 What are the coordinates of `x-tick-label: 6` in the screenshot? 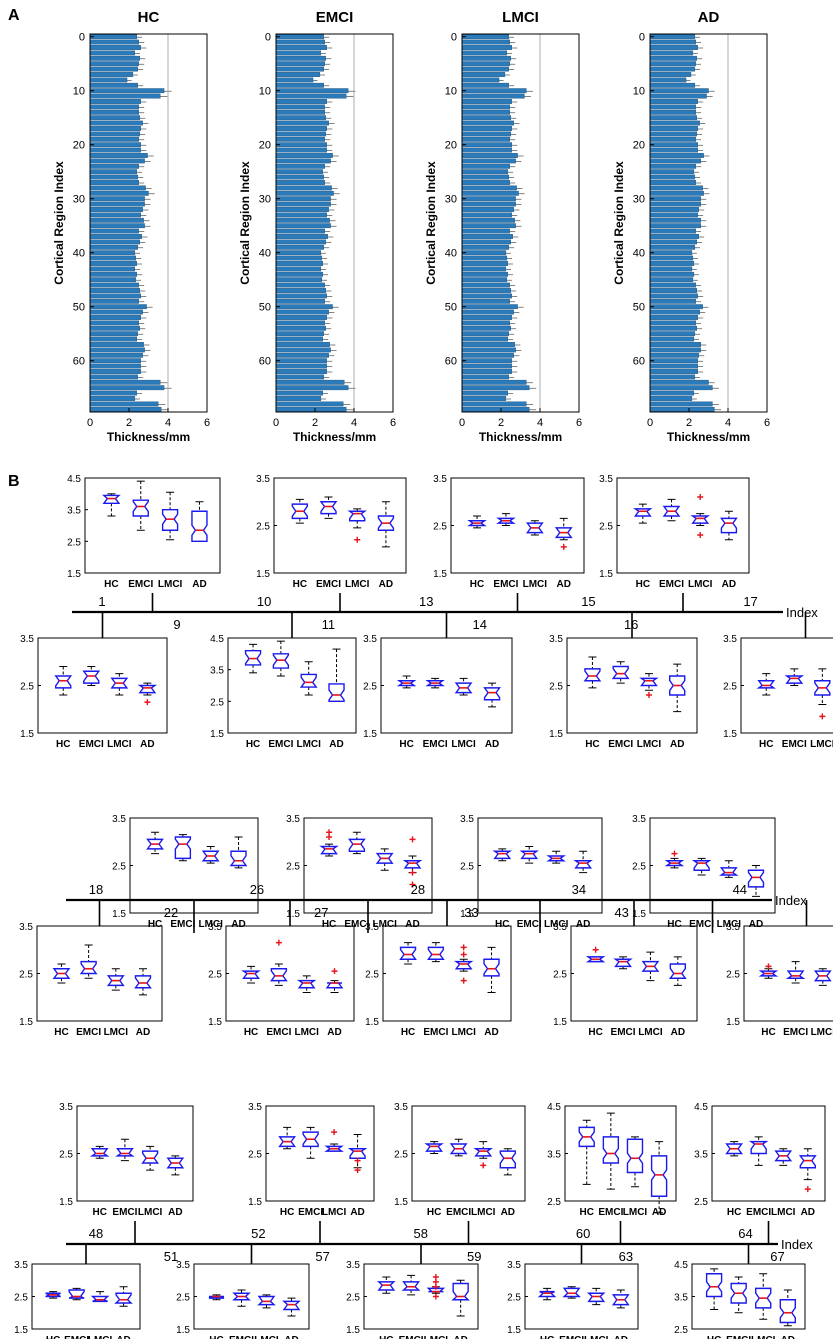 It's located at (393, 423).